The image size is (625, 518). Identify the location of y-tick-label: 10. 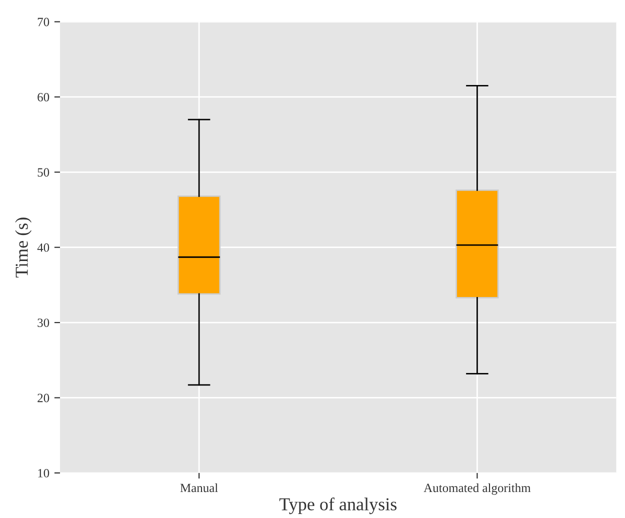
(44, 473).